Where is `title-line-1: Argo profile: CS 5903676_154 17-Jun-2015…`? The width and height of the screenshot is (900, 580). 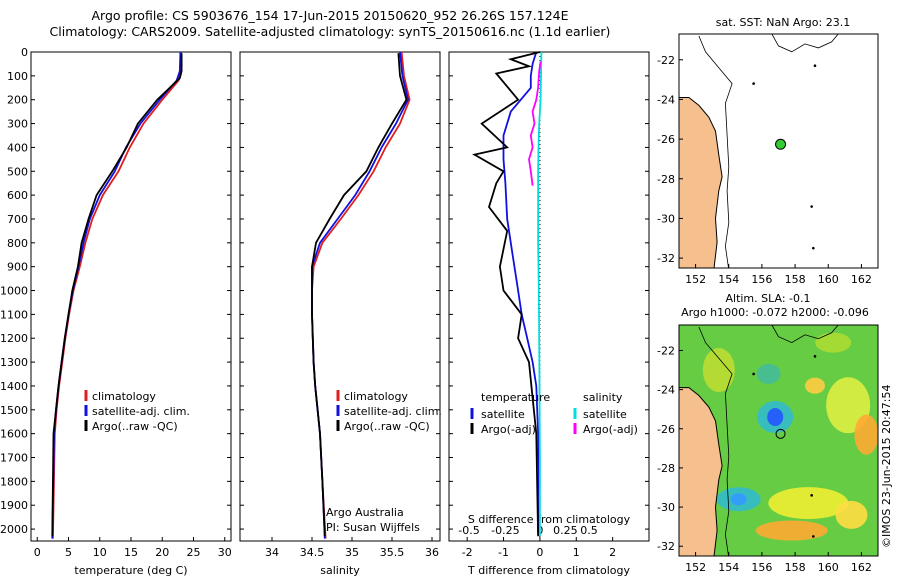 title-line-1: Argo profile: CS 5903676_154 17-Jun-2015… is located at coordinates (330, 15).